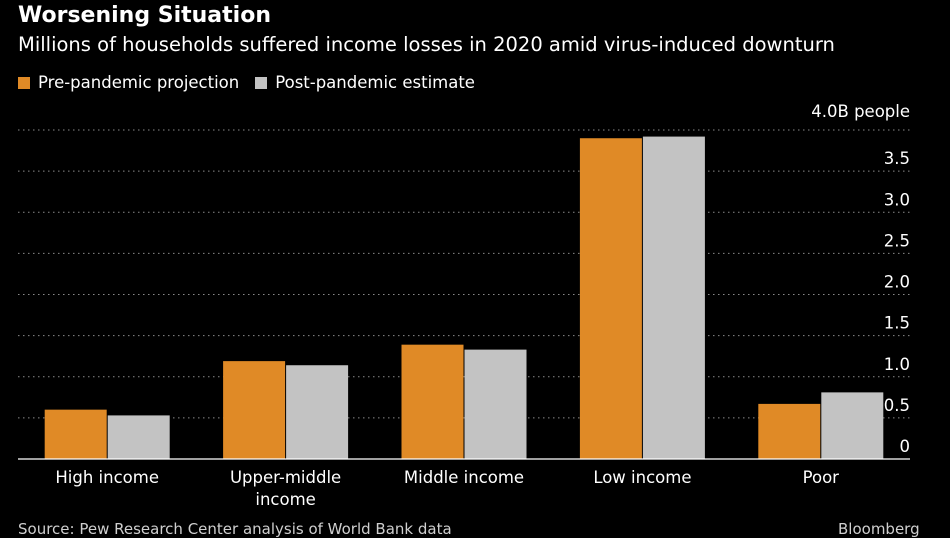  I want to click on x-tick-label: Middle income, so click(464, 477).